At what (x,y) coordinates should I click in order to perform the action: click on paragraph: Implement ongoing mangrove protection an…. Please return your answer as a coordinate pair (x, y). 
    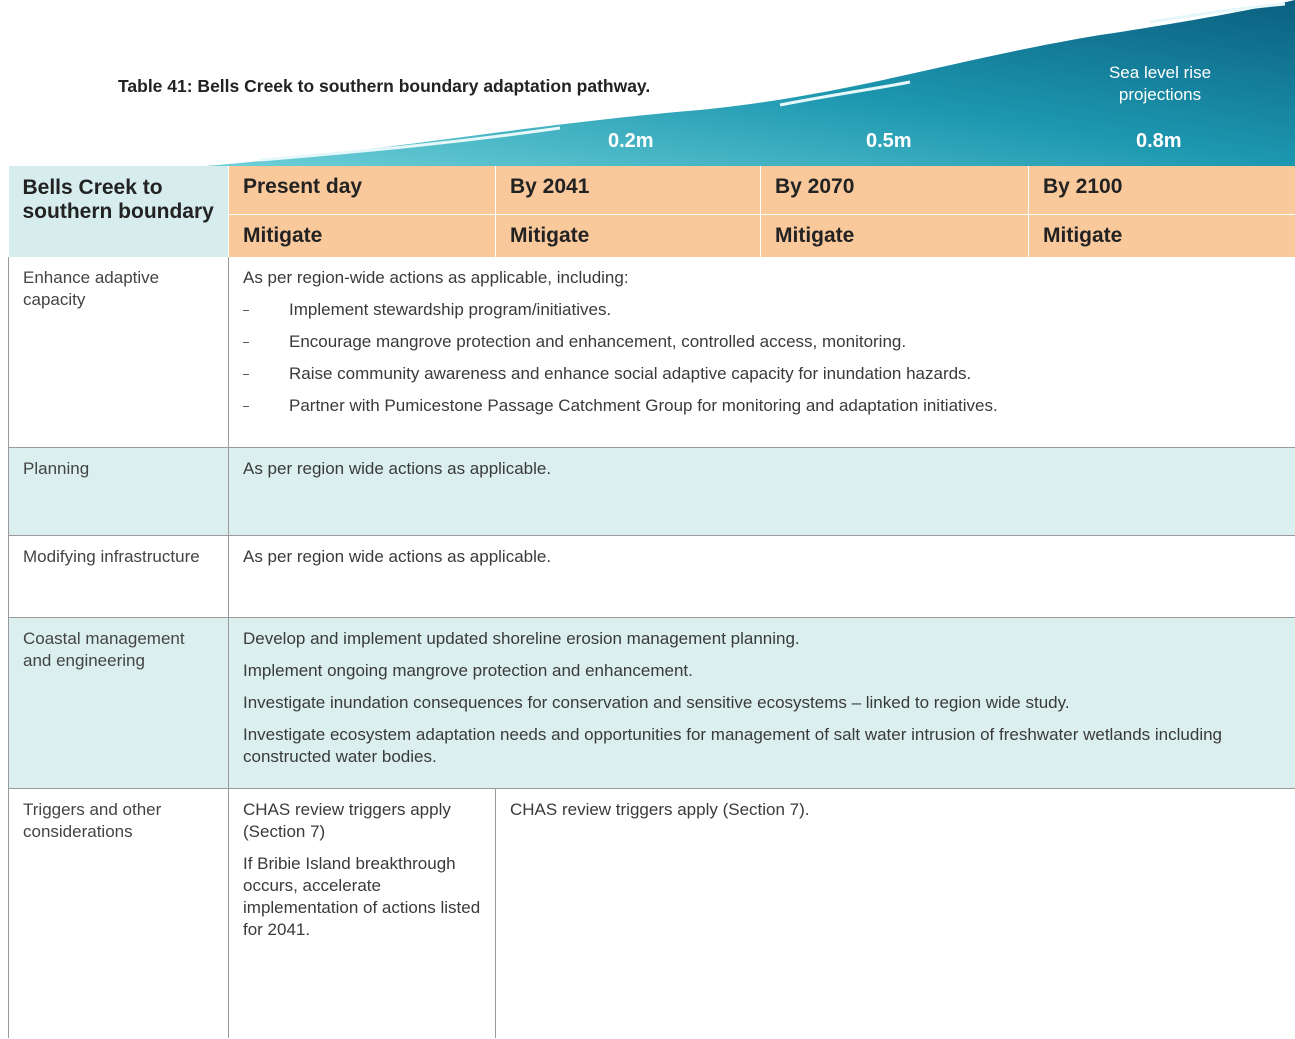
    Looking at the image, I should click on (468, 670).